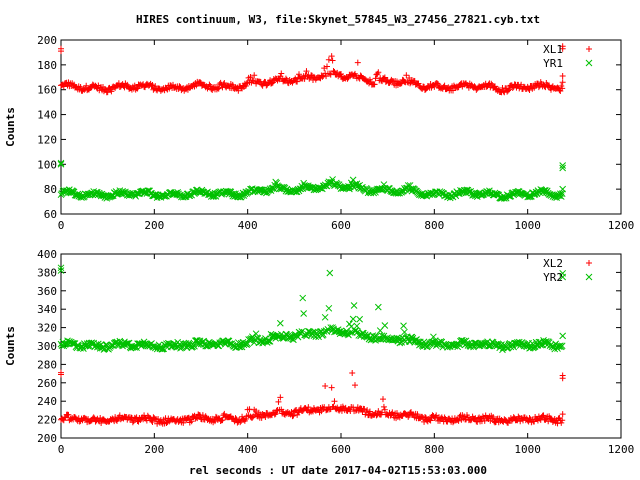 The width and height of the screenshot is (640, 480). I want to click on bottom-series-xl2, so click(312, 398).